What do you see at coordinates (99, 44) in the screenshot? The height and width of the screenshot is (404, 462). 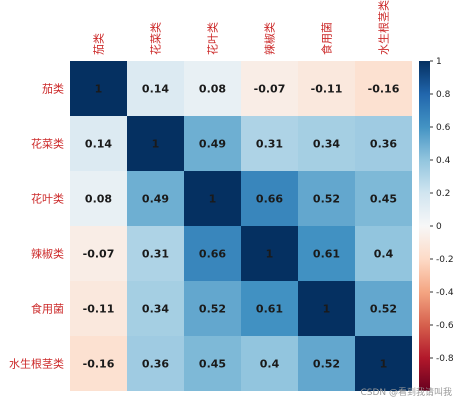 I see `column-label: 茄类` at bounding box center [99, 44].